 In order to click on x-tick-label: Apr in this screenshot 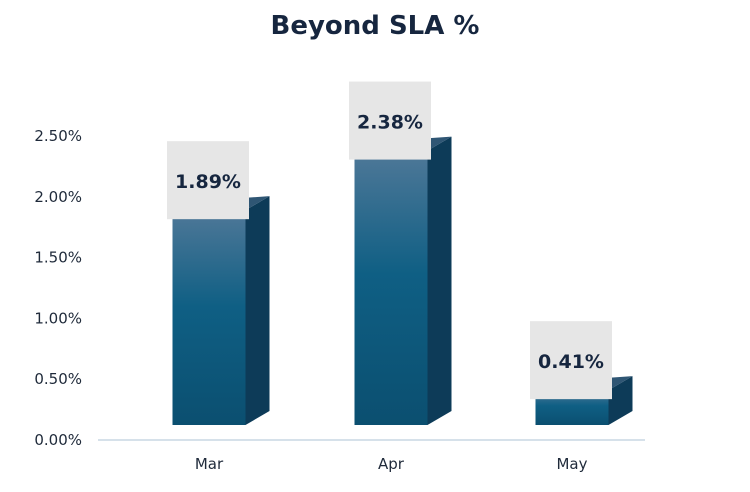, I will do `click(391, 464)`.